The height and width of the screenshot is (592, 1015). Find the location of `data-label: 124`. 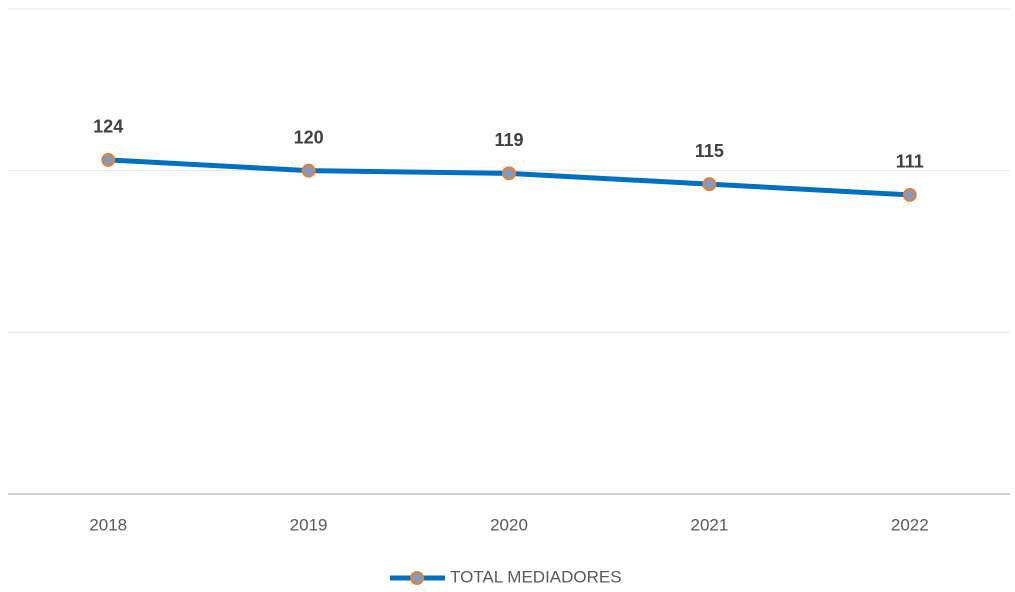

data-label: 124 is located at coordinates (108, 127).